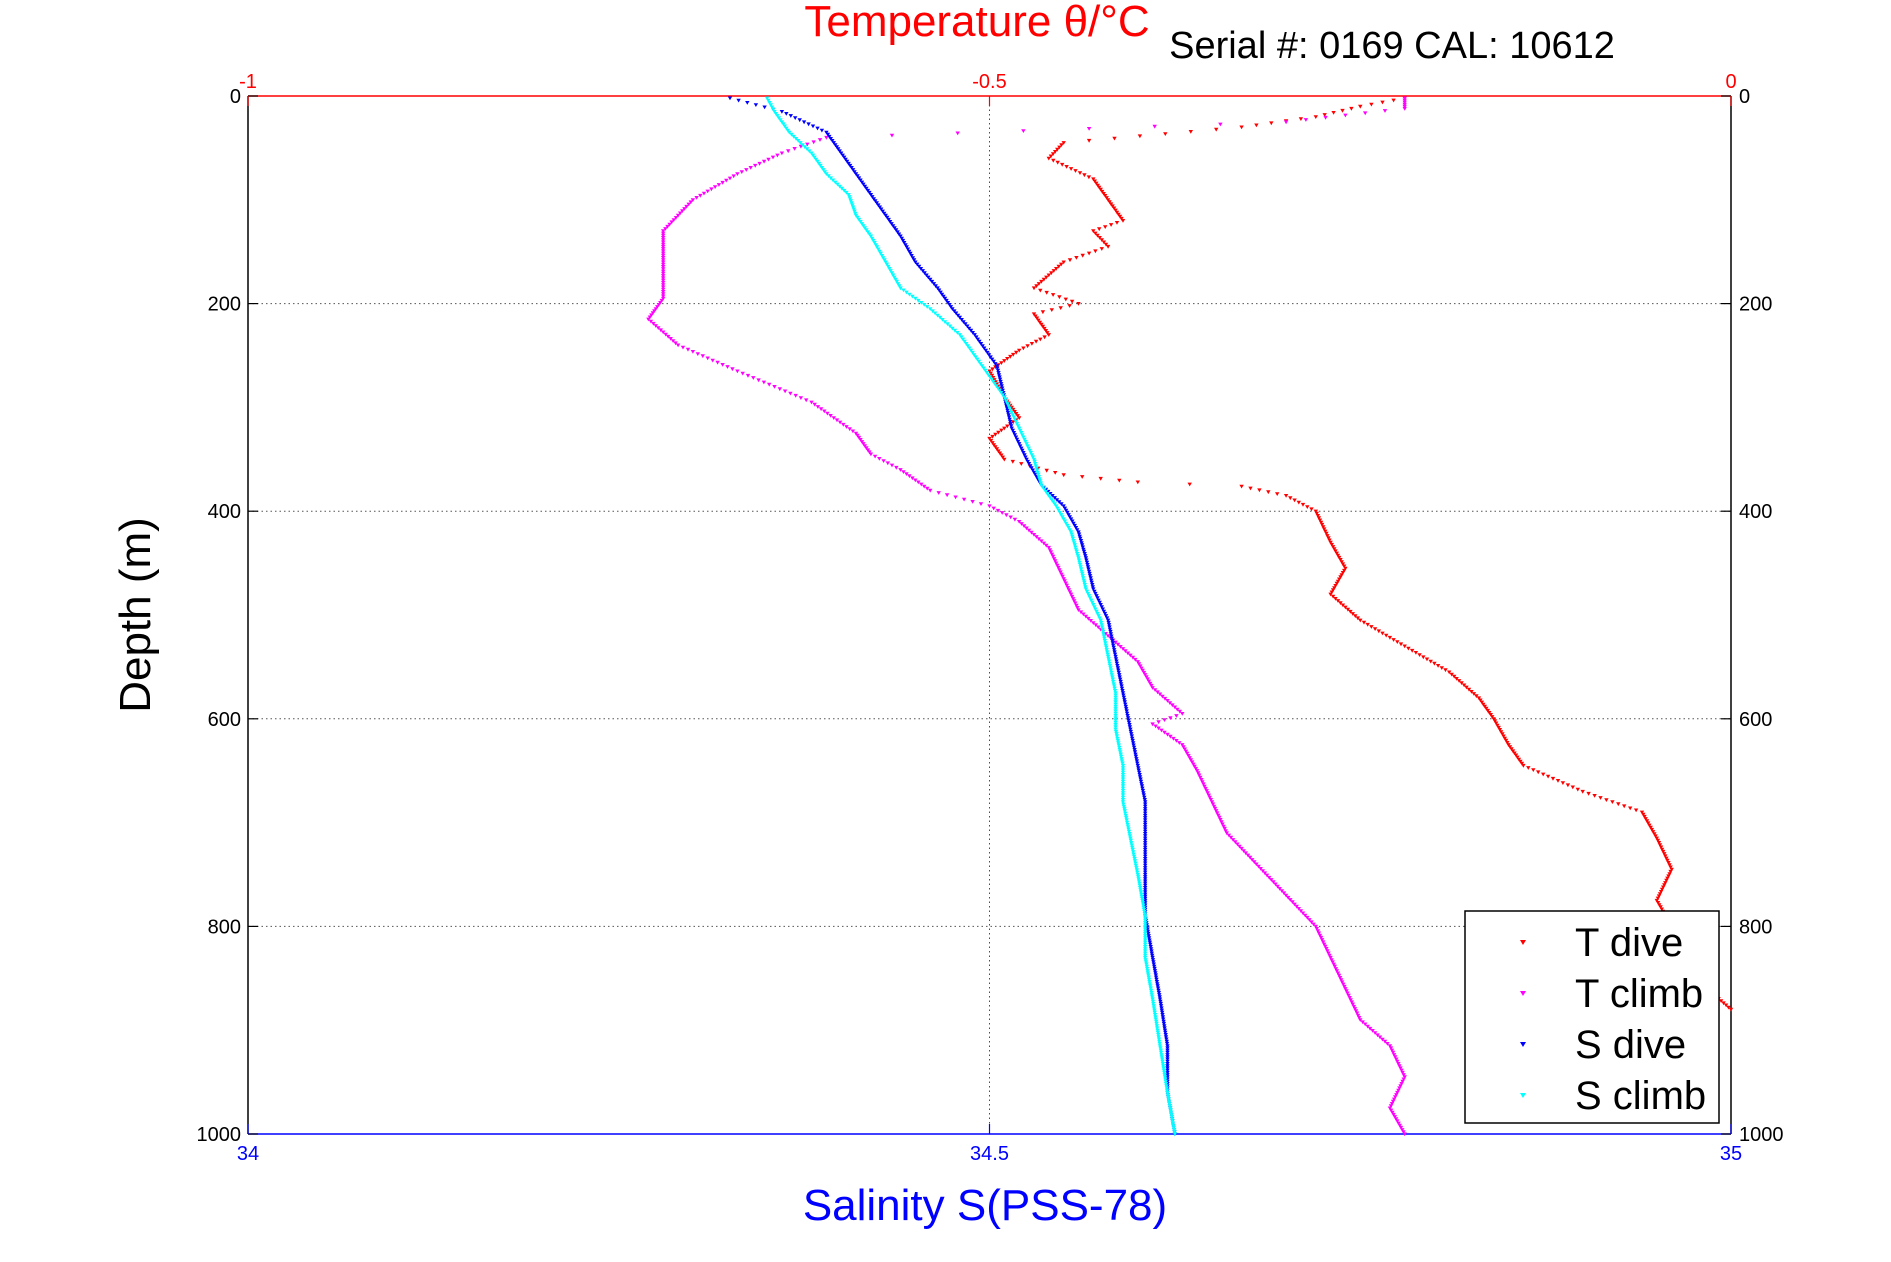 This screenshot has height=1262, width=1891. Describe the element at coordinates (989, 82) in the screenshot. I see `temperature-tick-label: -0.5` at that location.